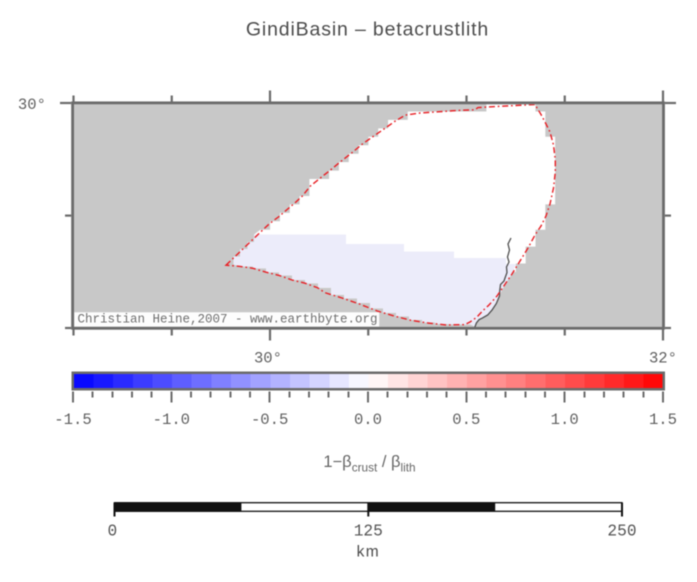 The image size is (697, 582). Describe the element at coordinates (269, 420) in the screenshot. I see `svg-text: -0.5` at that location.